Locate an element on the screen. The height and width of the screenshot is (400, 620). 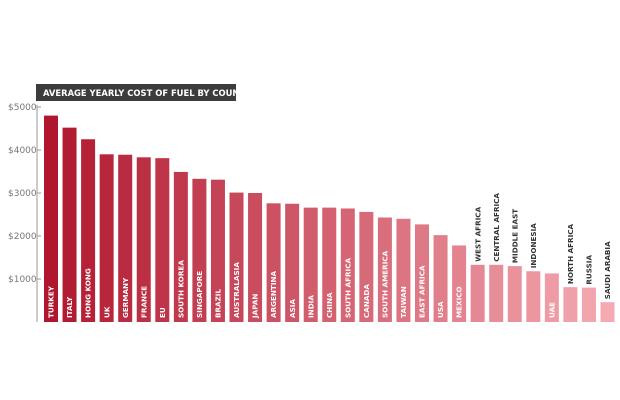
y-tick-label: $1000 is located at coordinates (22, 280).